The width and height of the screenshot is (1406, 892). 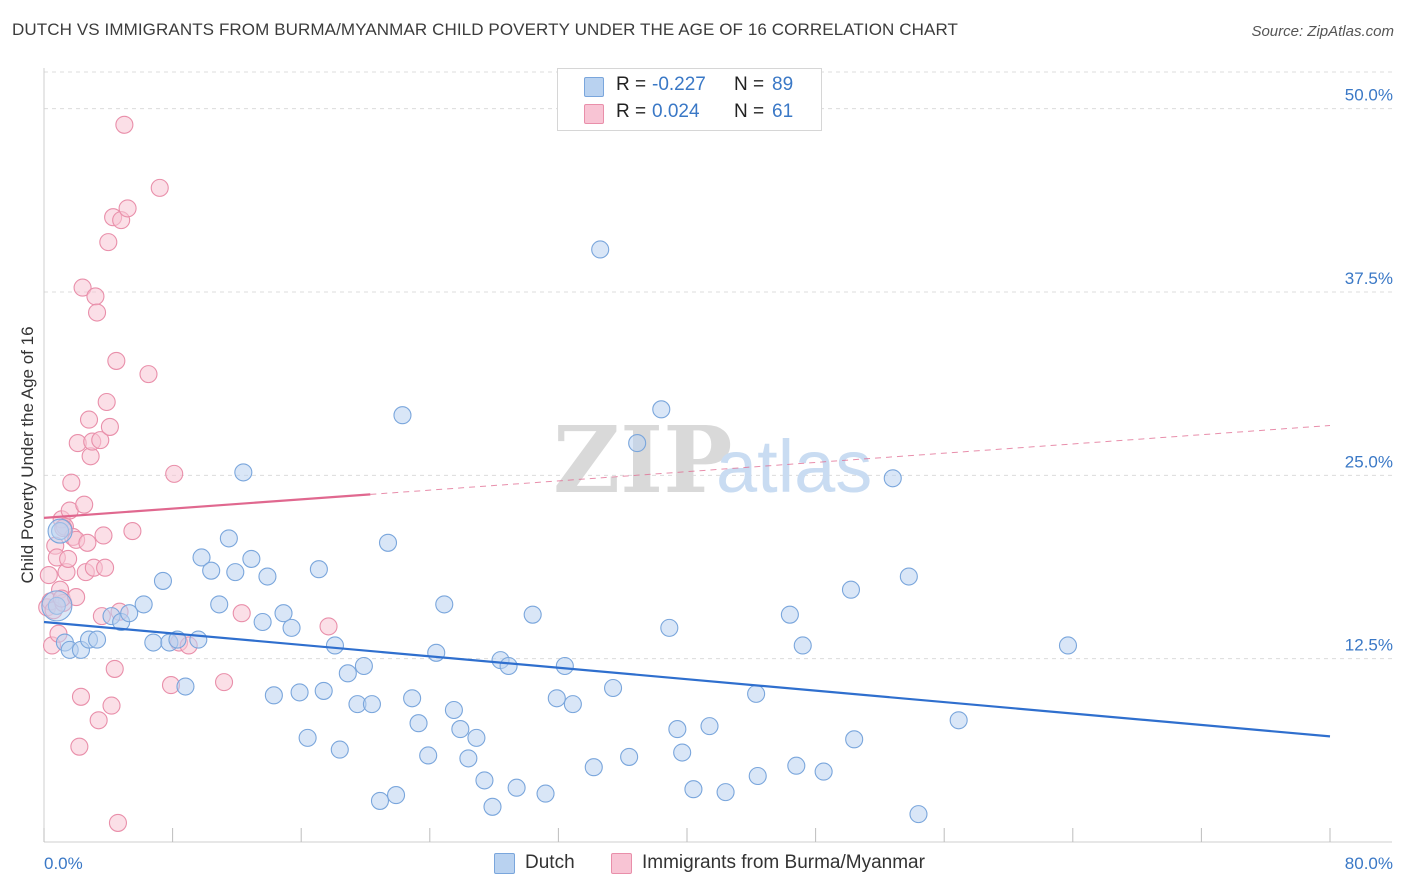 What do you see at coordinates (27, 454) in the screenshot?
I see `y-axis-label: Child Poverty Under the Age of 16` at bounding box center [27, 454].